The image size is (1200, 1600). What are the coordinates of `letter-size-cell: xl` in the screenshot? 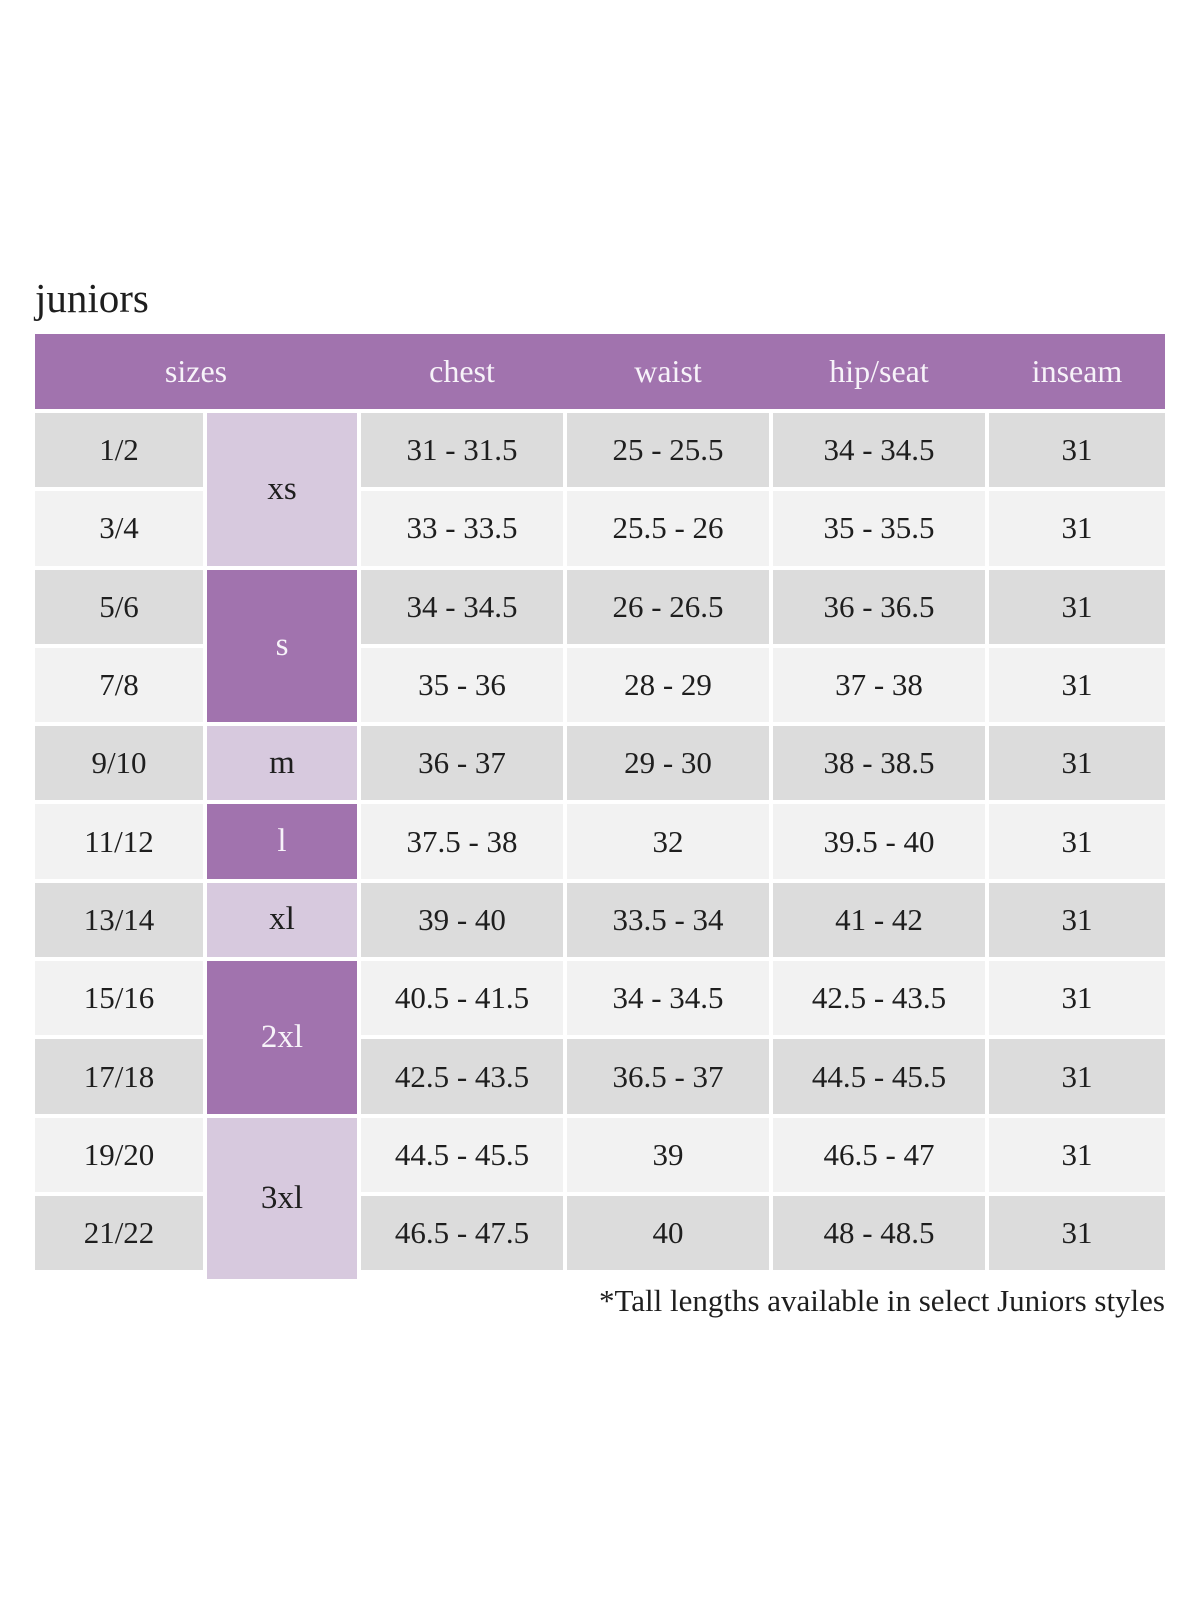 It's located at (282, 920).